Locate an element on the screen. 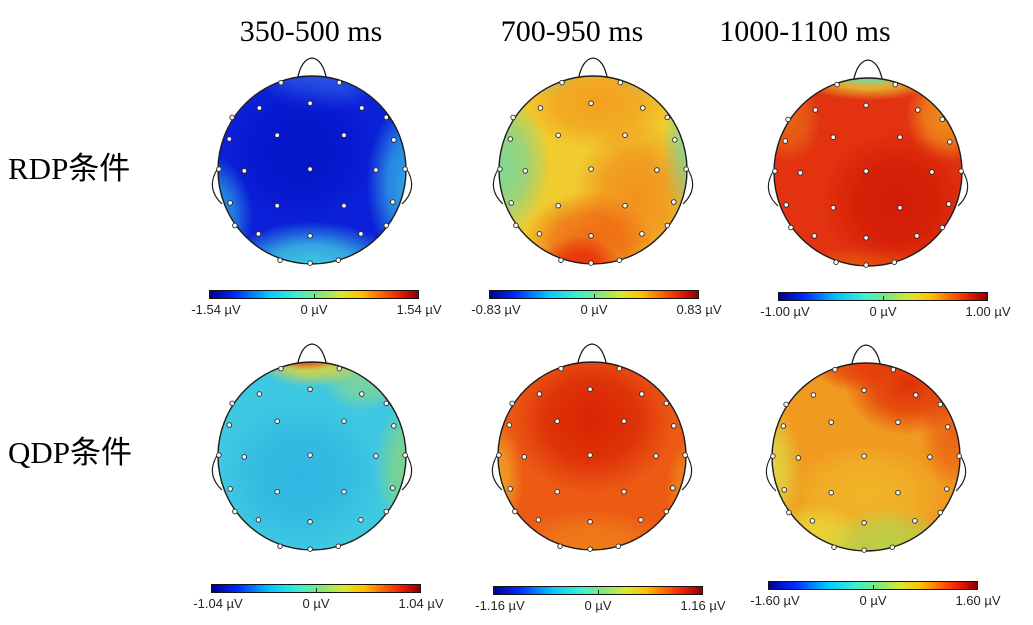 This screenshot has height=625, width=1033. colorbar-max-label: 1.60 µV is located at coordinates (978, 600).